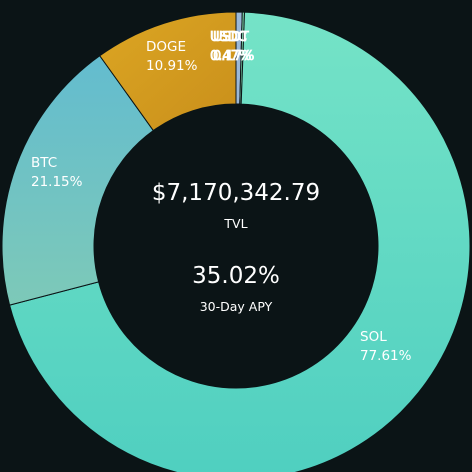  Describe the element at coordinates (233, 56) in the screenshot. I see `slice-pct-usdt: 0.17%` at that location.